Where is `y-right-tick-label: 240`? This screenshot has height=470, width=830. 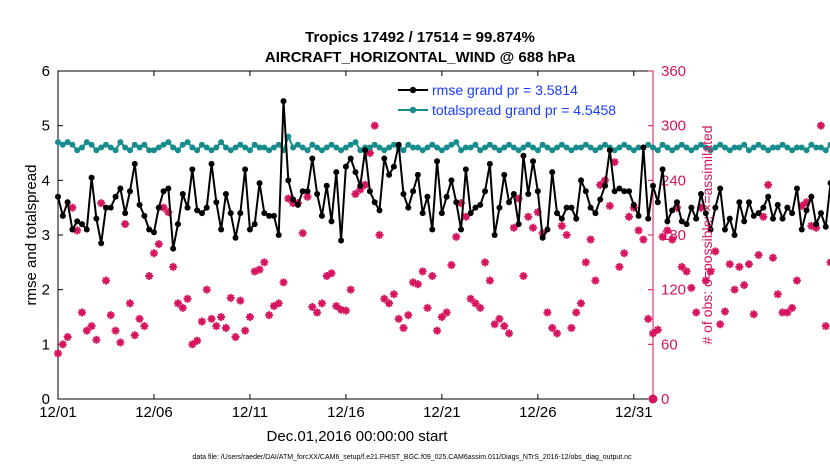
y-right-tick-label: 240 is located at coordinates (673, 180).